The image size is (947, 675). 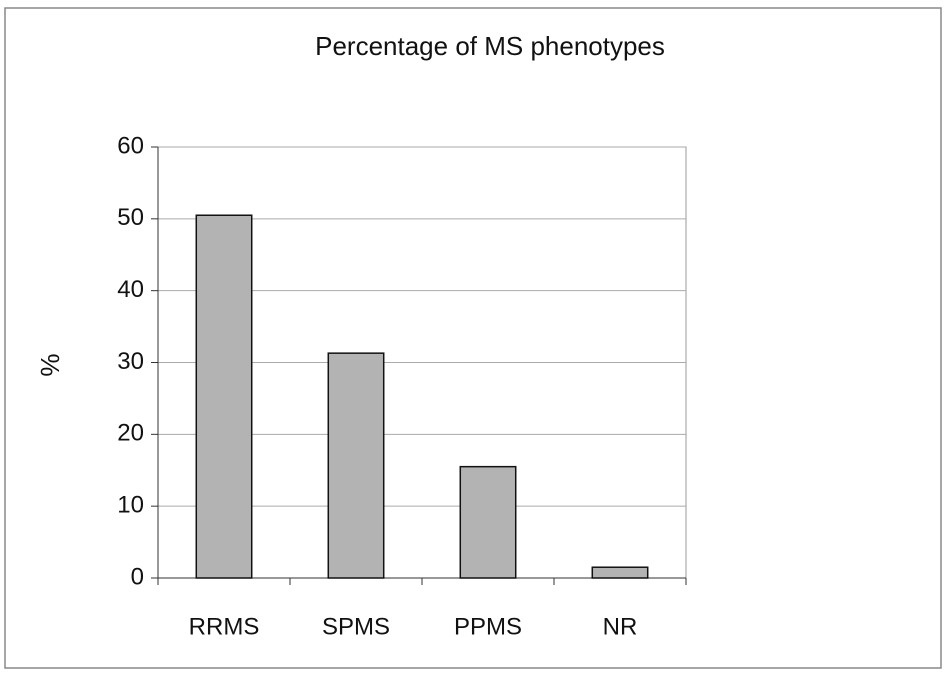 I want to click on y-tick-label: 20, so click(x=130, y=433).